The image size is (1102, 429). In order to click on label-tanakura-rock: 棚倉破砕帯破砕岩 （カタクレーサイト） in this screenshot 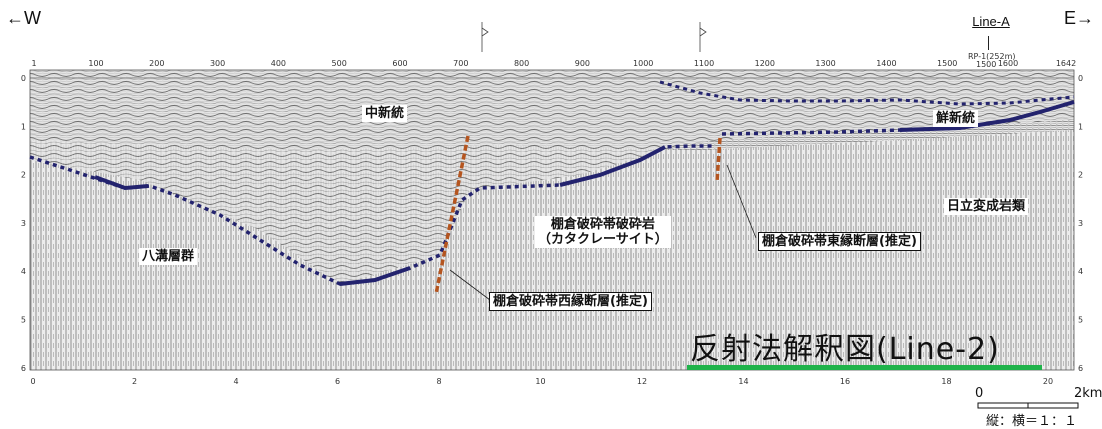, I will do `click(603, 232)`.